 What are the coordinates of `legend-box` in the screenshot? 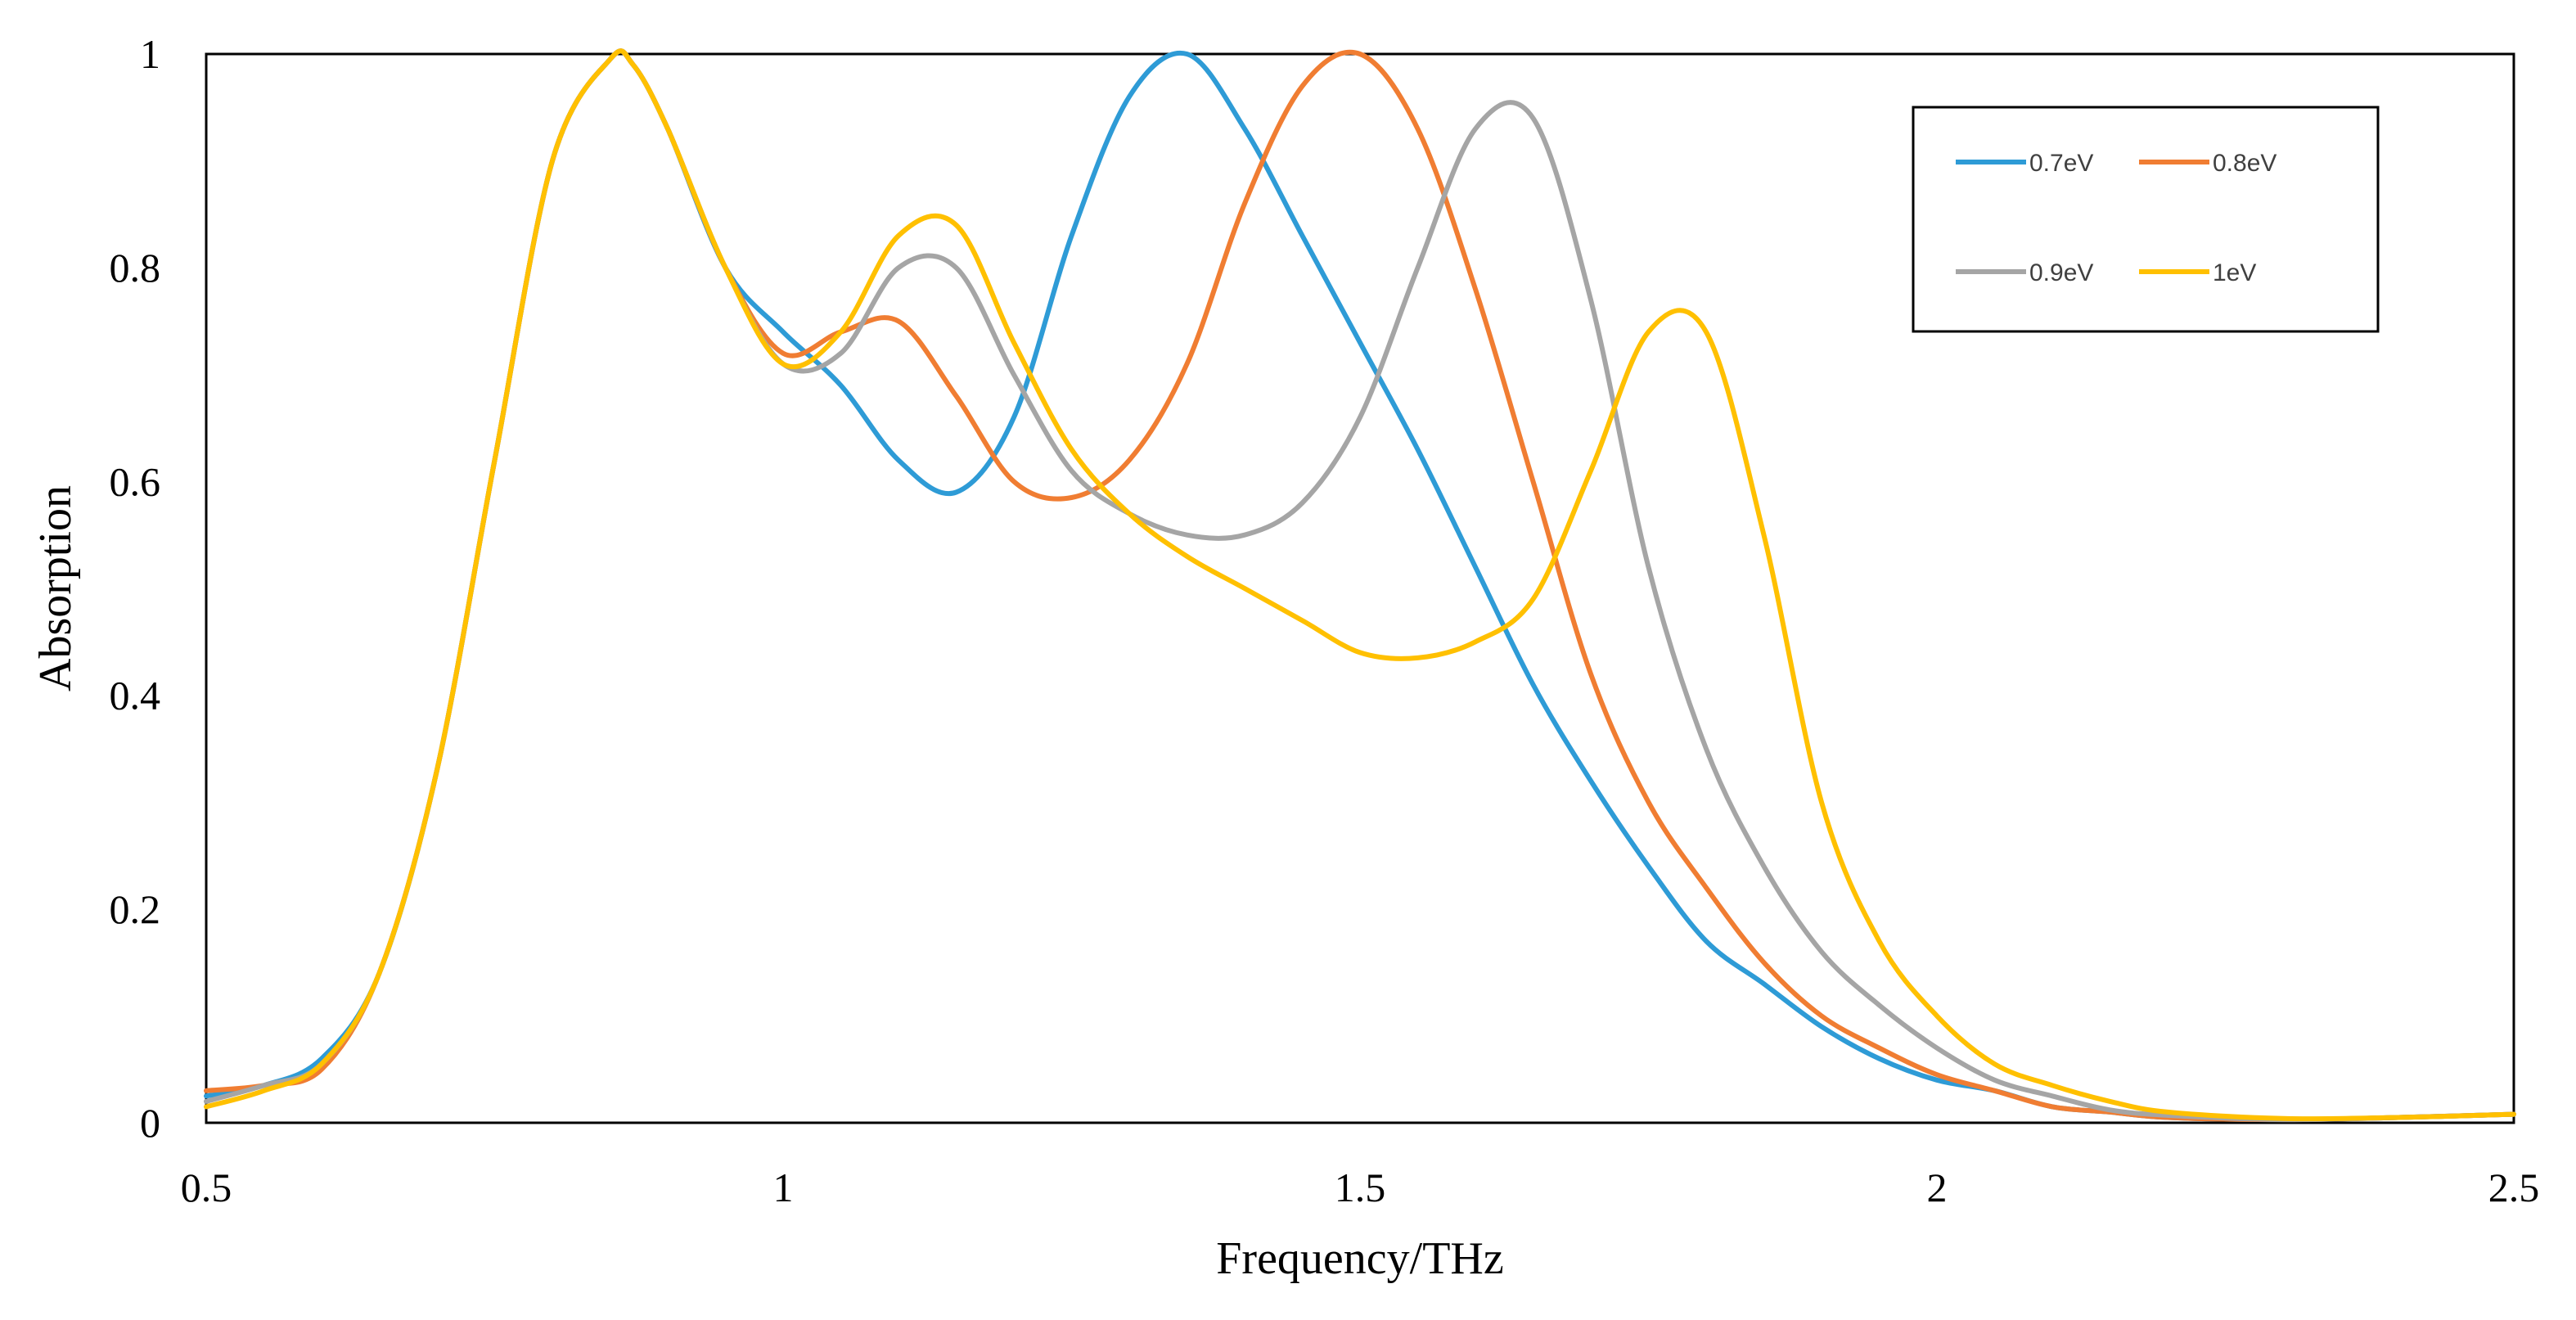 It's located at (2146, 219).